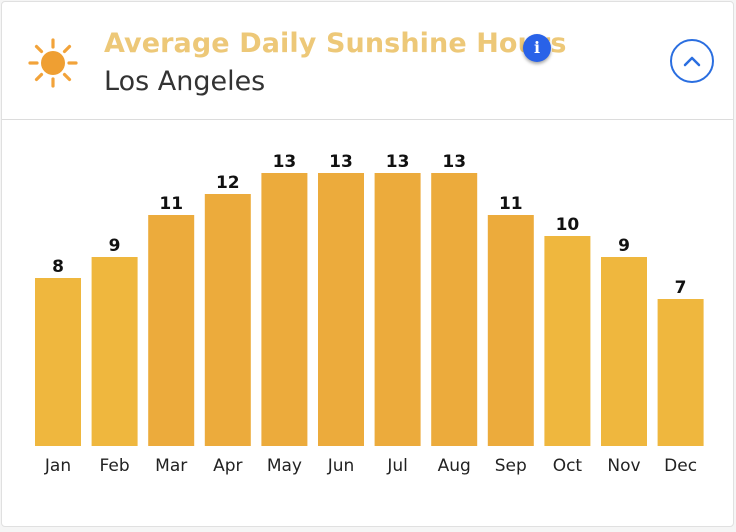  I want to click on tick-label-nov: Nov, so click(623, 466).